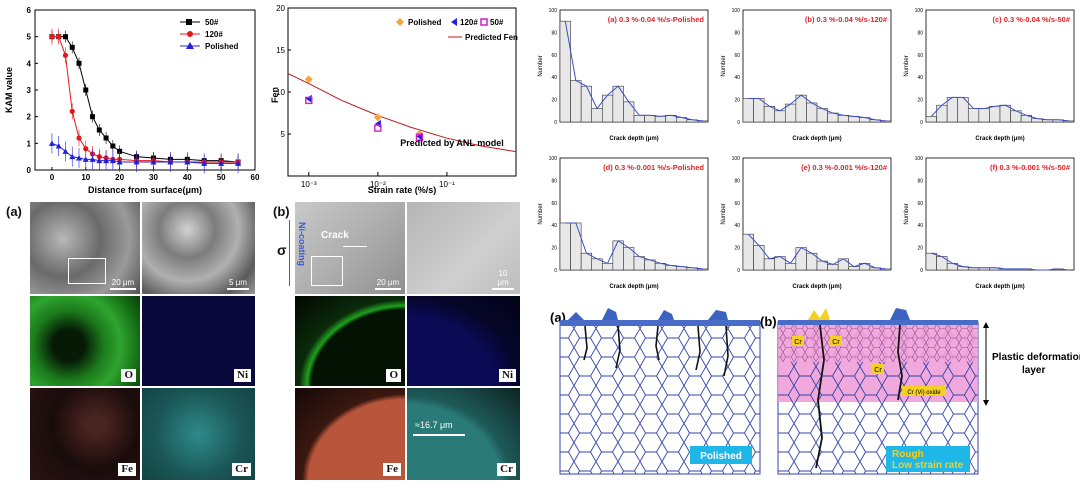 The image size is (1080, 490). What do you see at coordinates (921, 271) in the screenshot?
I see `hist-ytick-label: 0` at bounding box center [921, 271].